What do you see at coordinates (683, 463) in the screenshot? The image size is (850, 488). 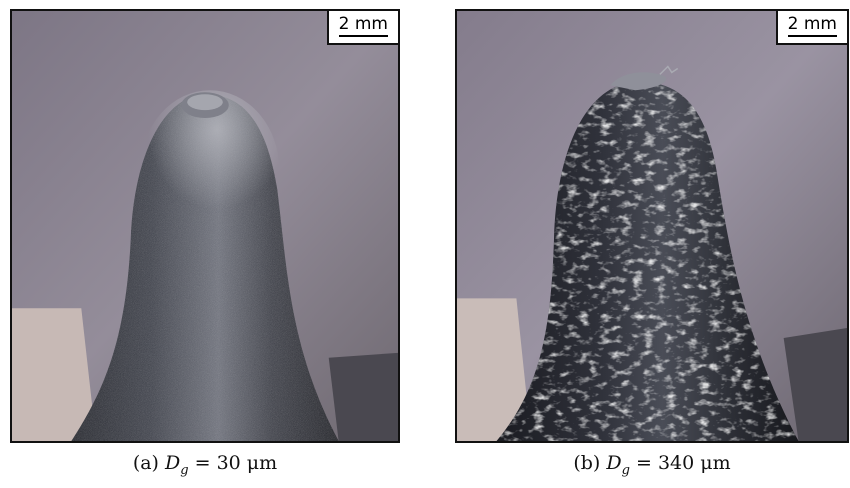 I see `caption-value: = 340 μm` at bounding box center [683, 463].